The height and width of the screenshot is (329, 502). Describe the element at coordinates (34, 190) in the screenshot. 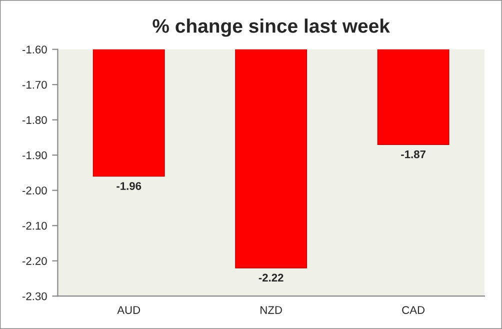

I see `y-tick-label: -2.00` at that location.